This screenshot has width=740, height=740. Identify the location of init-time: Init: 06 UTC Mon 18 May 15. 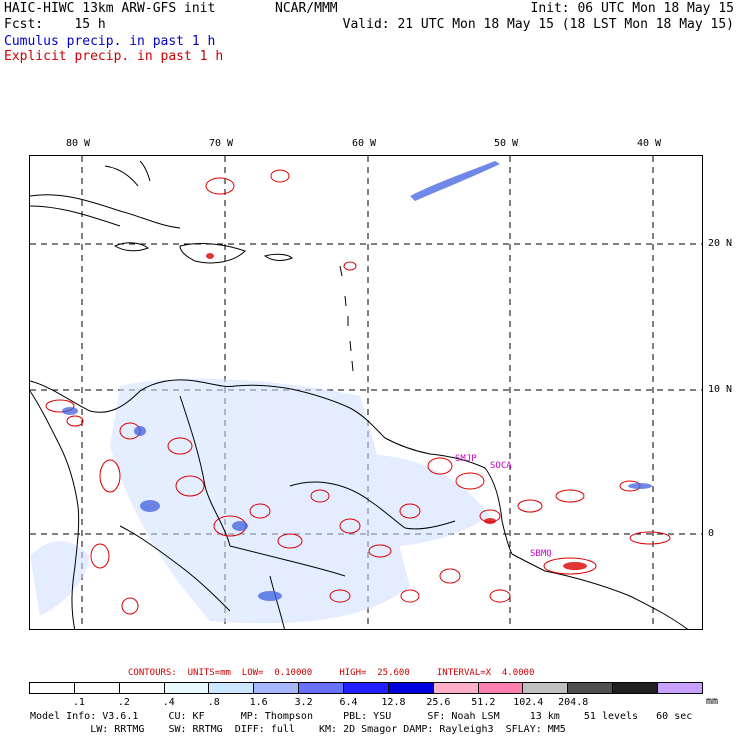
(632, 8).